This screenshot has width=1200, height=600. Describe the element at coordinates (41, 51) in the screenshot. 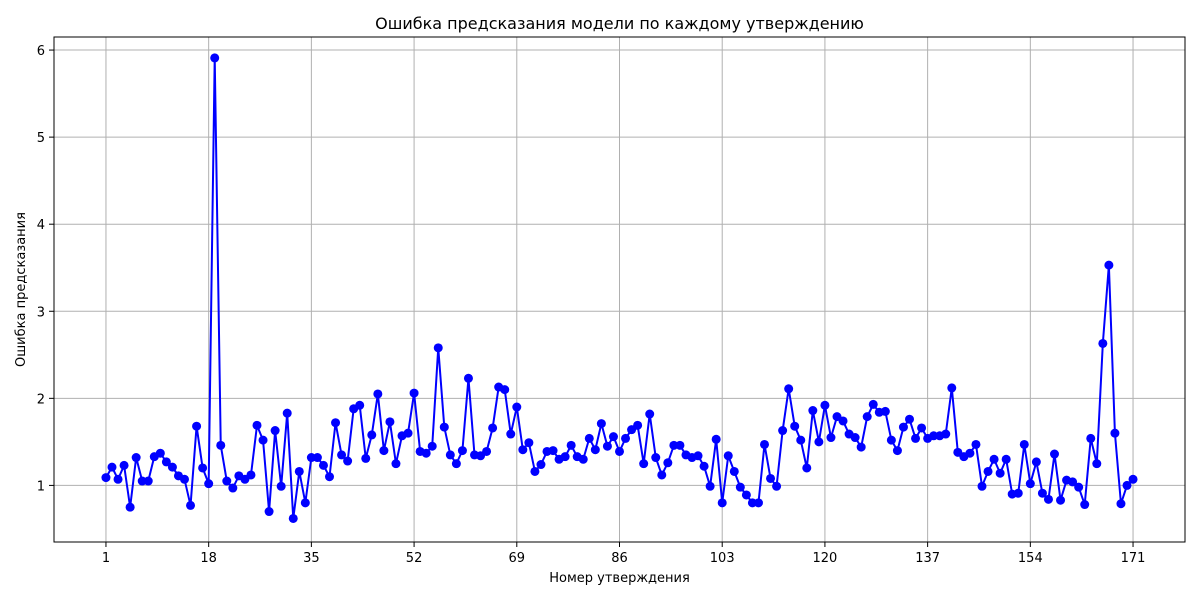

I see `y-tick-label: 6` at that location.